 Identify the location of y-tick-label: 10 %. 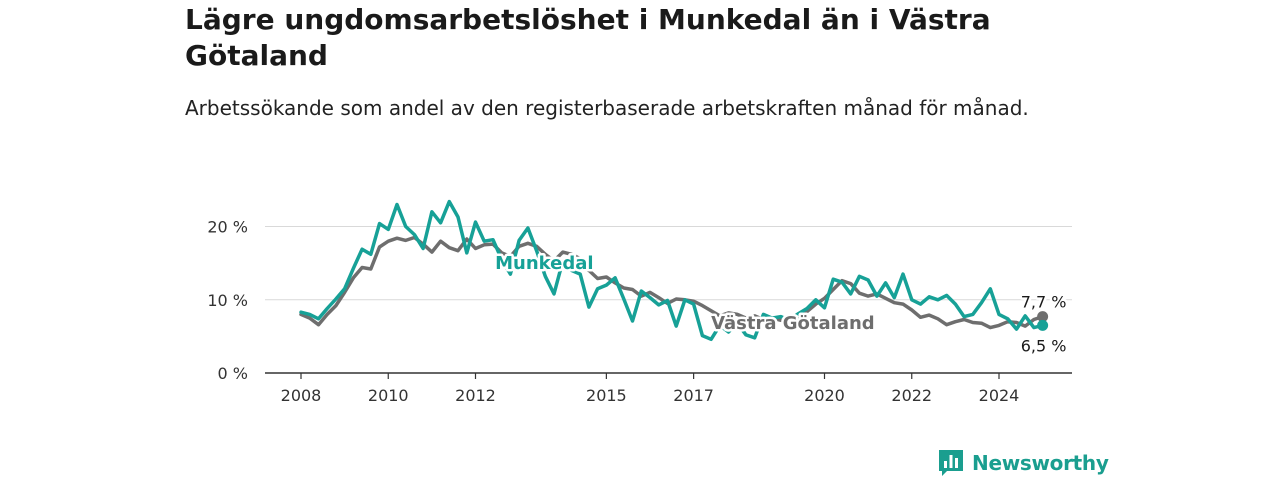
(227, 300).